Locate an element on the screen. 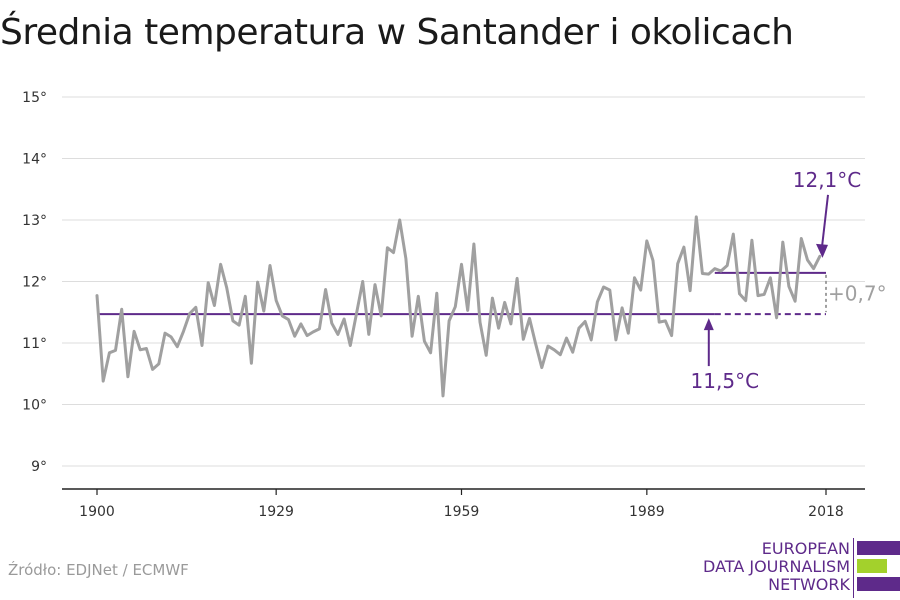 The width and height of the screenshot is (900, 600). logo-line-3: NETWORK is located at coordinates (809, 584).